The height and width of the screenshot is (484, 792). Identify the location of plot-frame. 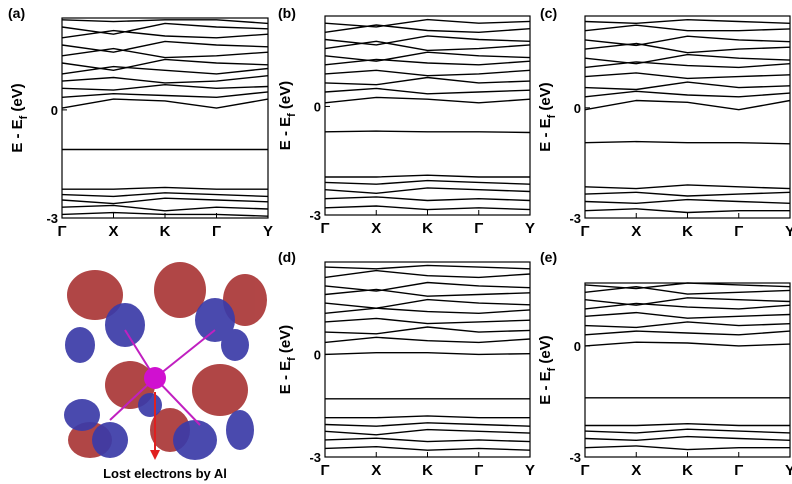
(687, 370).